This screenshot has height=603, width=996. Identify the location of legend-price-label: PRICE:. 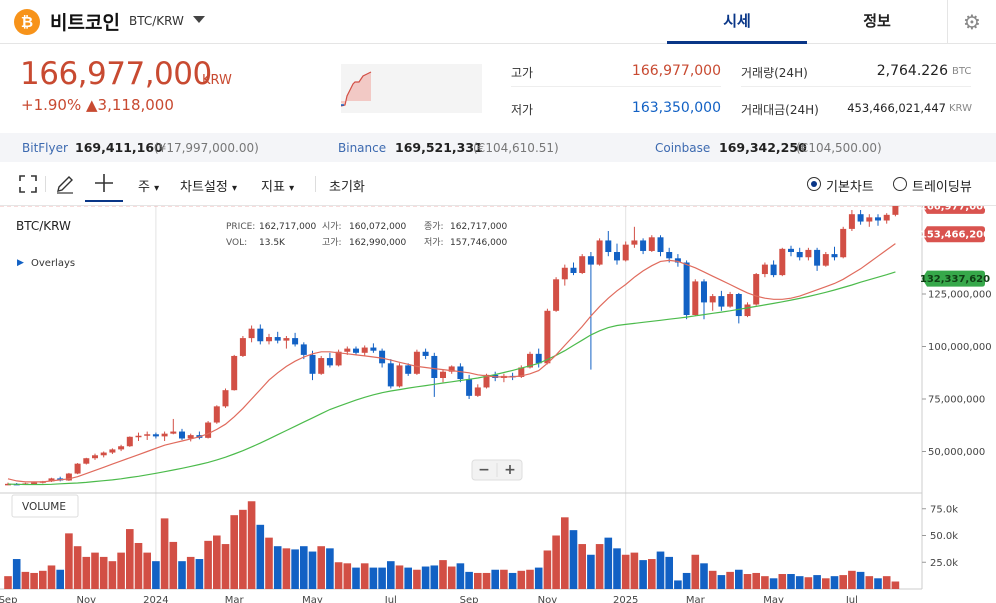
(240, 227).